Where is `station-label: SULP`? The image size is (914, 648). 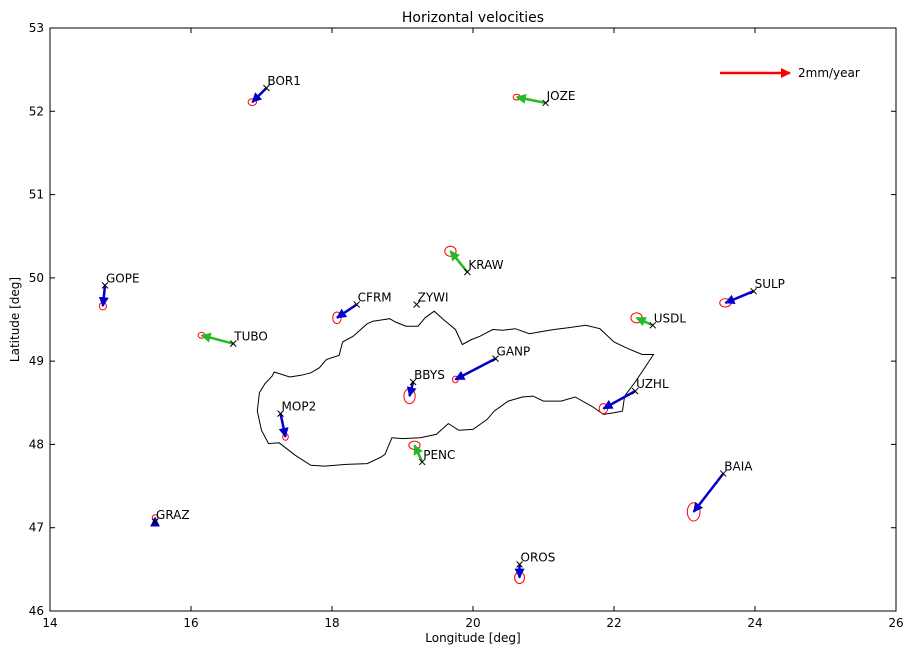 station-label: SULP is located at coordinates (770, 284).